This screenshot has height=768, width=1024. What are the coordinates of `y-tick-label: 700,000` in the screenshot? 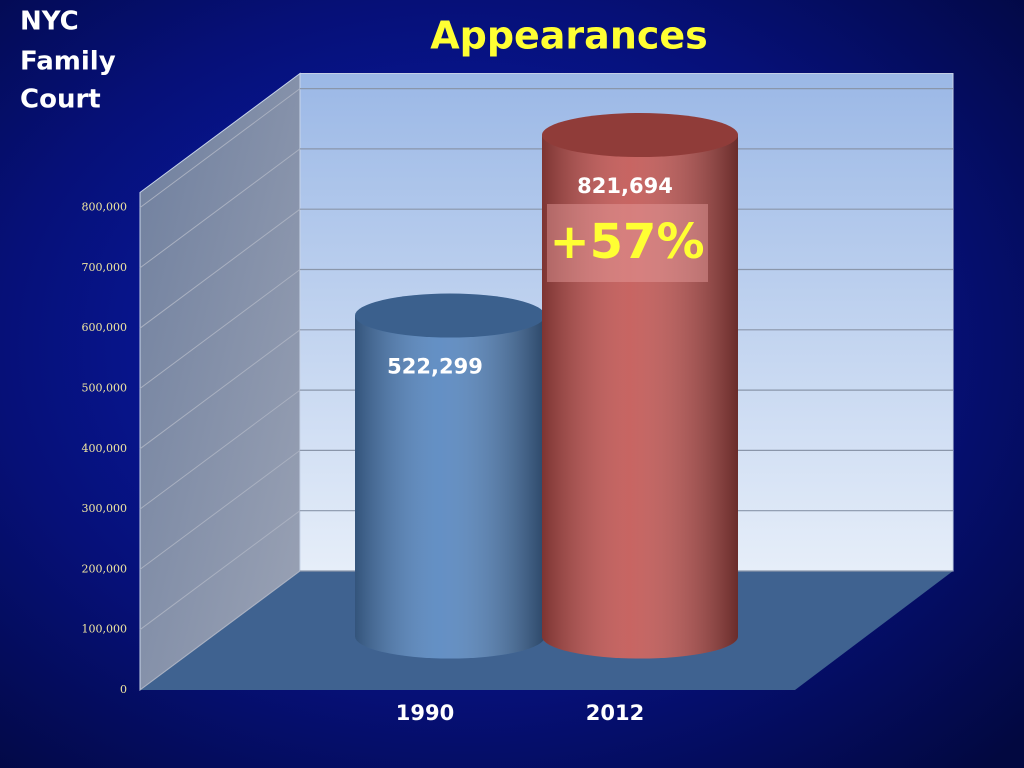 It's located at (105, 267).